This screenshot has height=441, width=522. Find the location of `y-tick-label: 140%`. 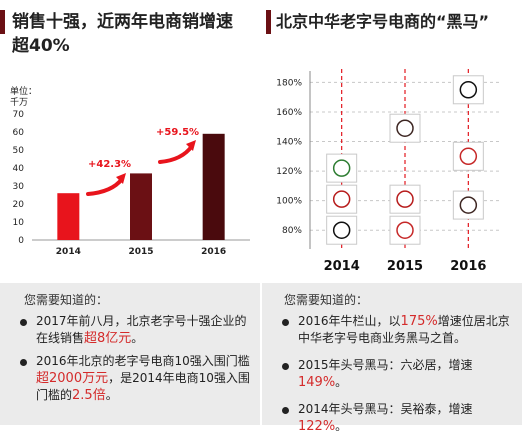

y-tick-label: 140% is located at coordinates (289, 143).